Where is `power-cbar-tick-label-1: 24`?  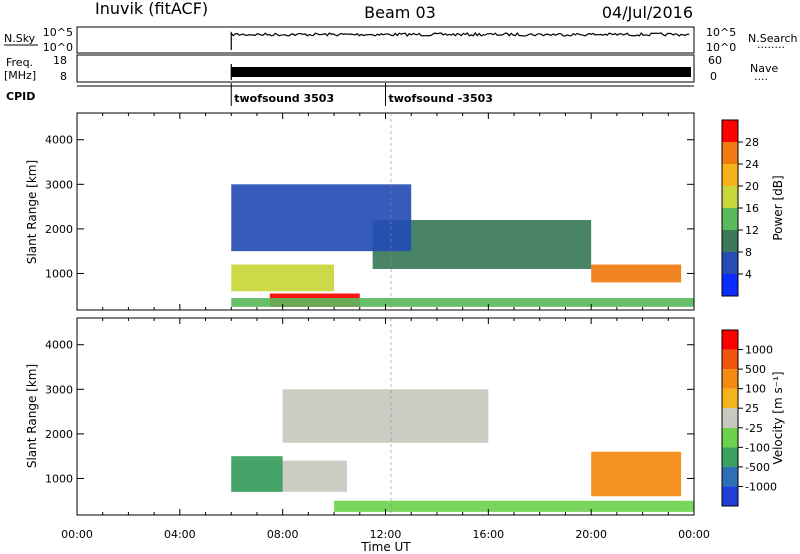
power-cbar-tick-label-1: 24 is located at coordinates (752, 164).